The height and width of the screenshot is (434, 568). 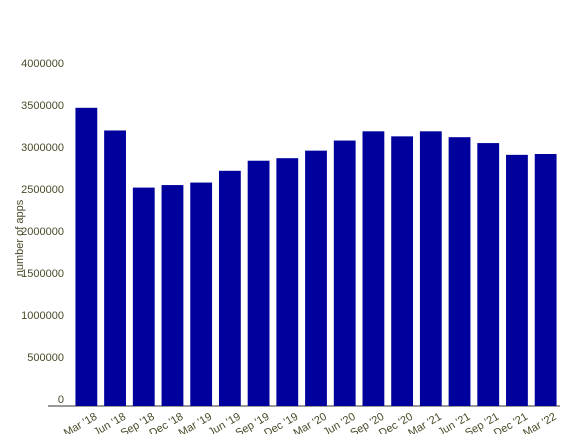 What do you see at coordinates (20, 237) in the screenshot?
I see `y-axis-label: number of apps` at bounding box center [20, 237].